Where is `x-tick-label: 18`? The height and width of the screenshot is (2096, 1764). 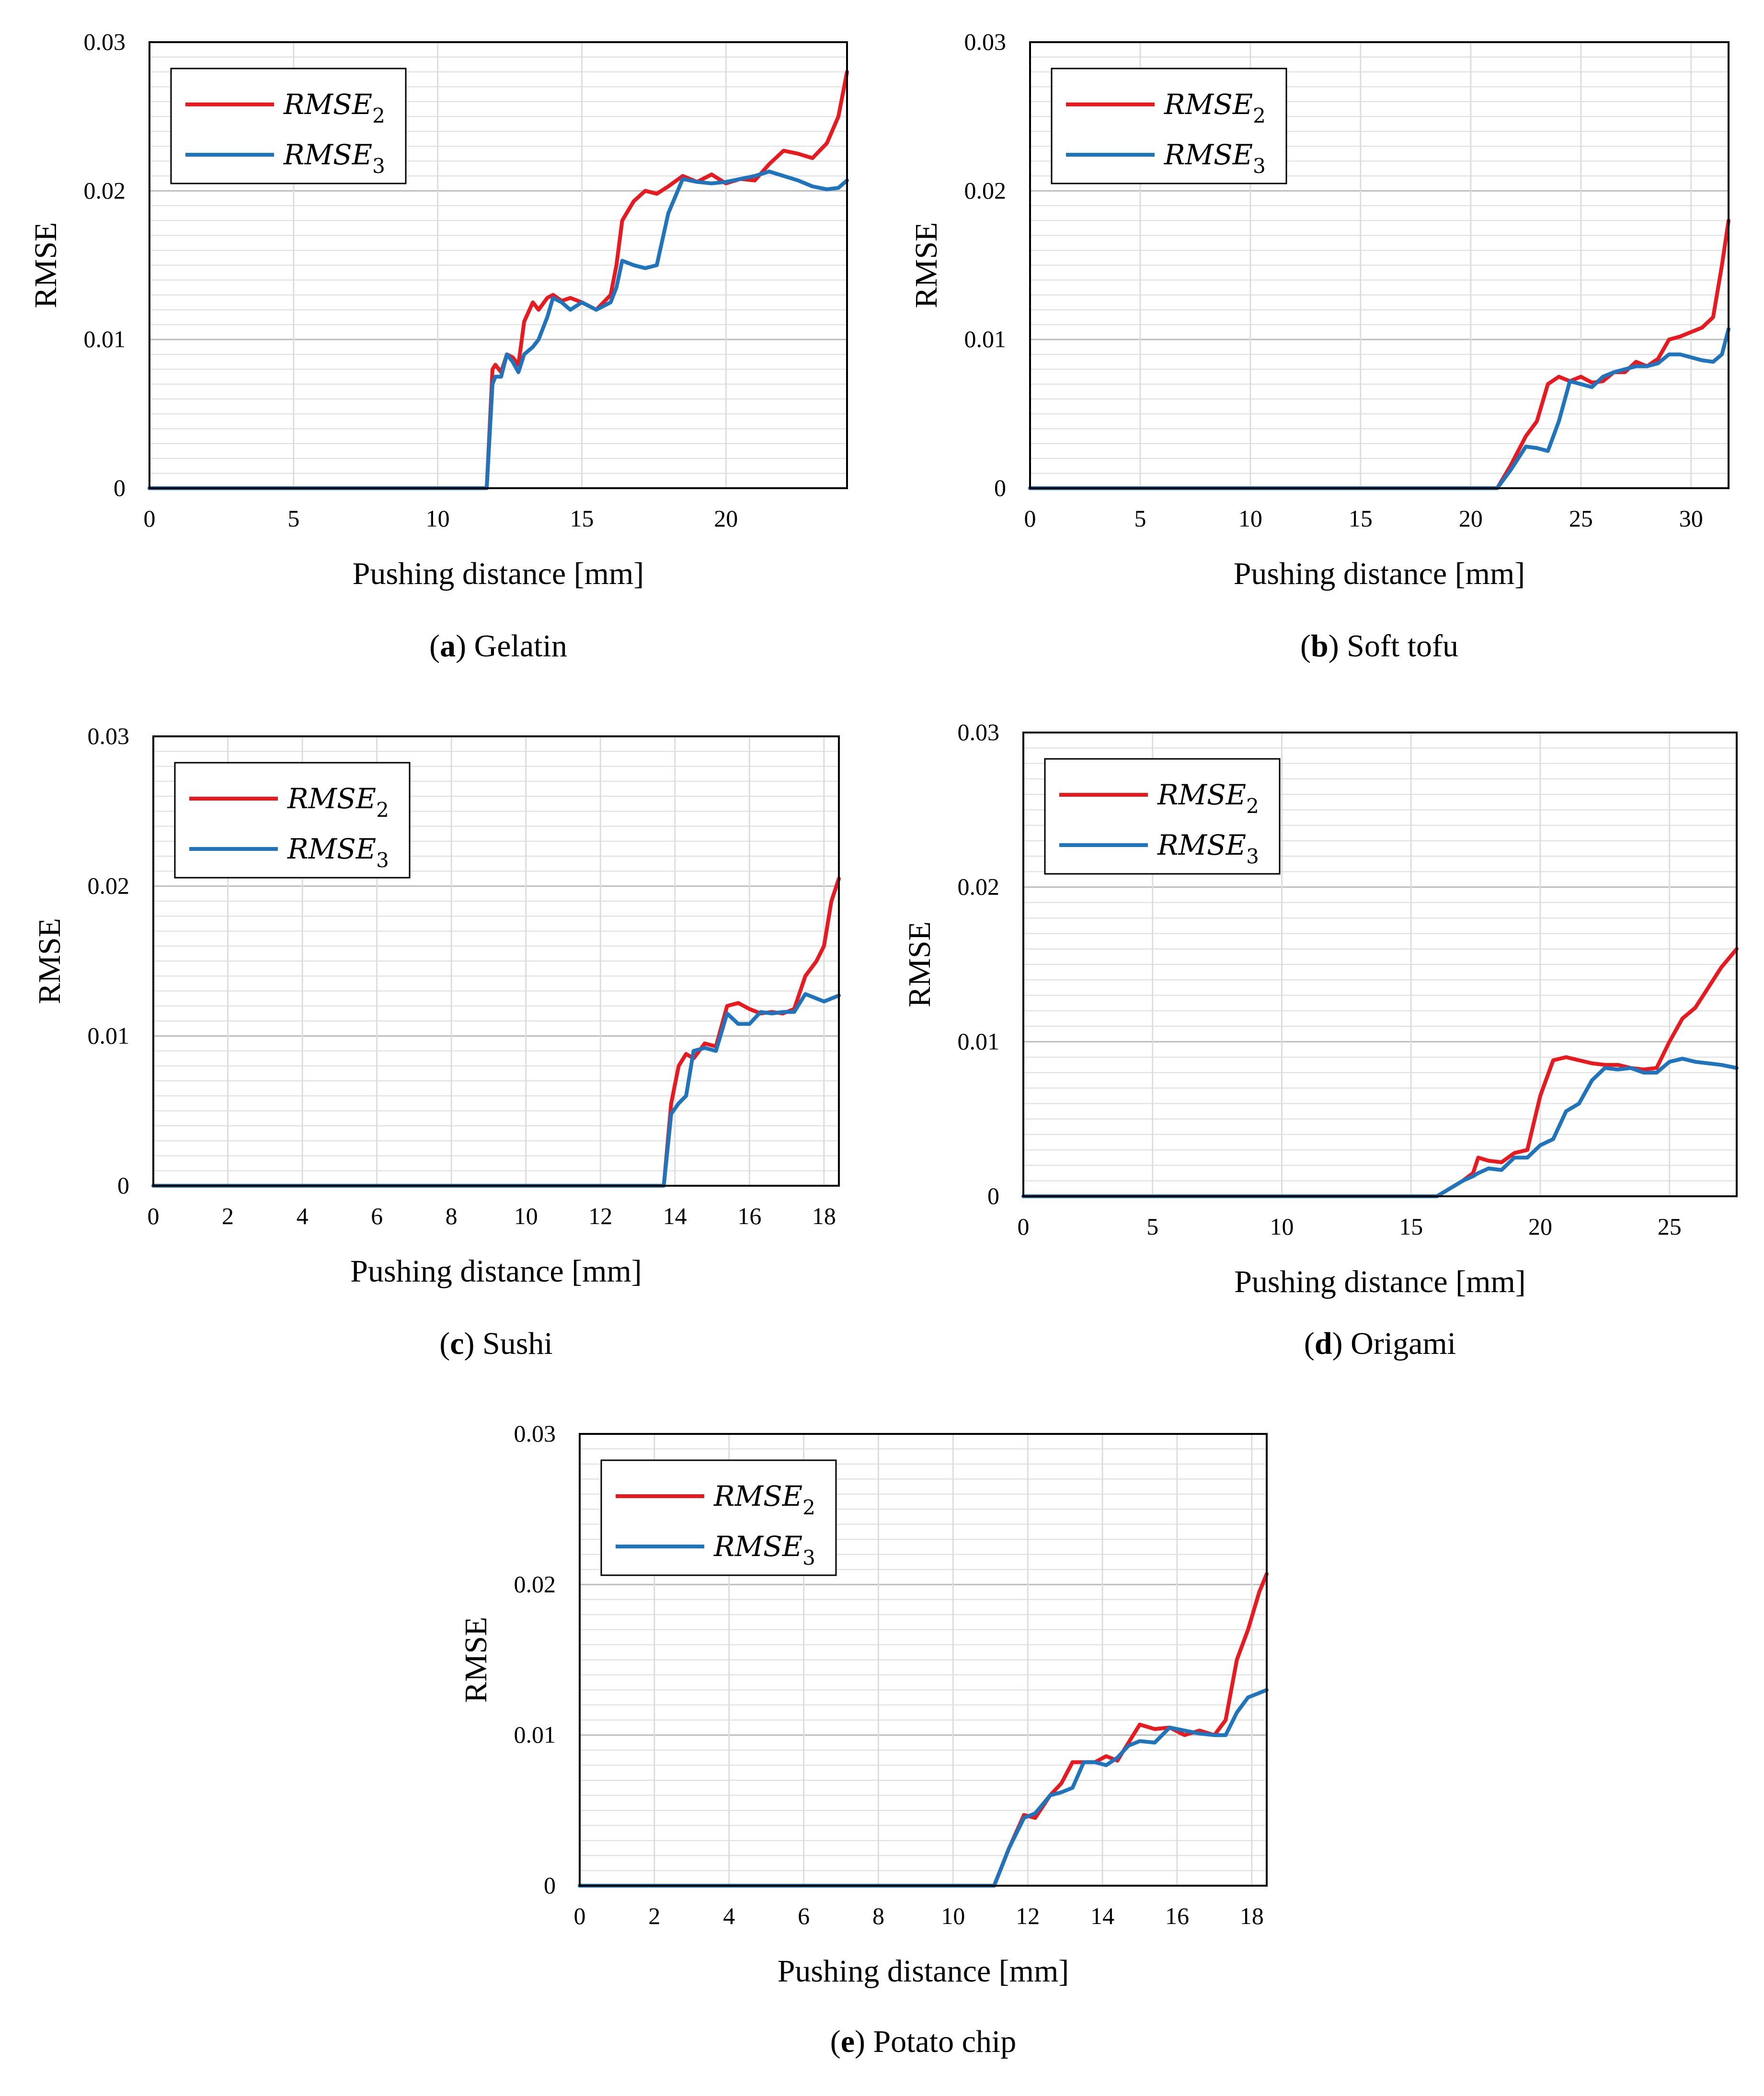
x-tick-label: 18 is located at coordinates (1252, 1915).